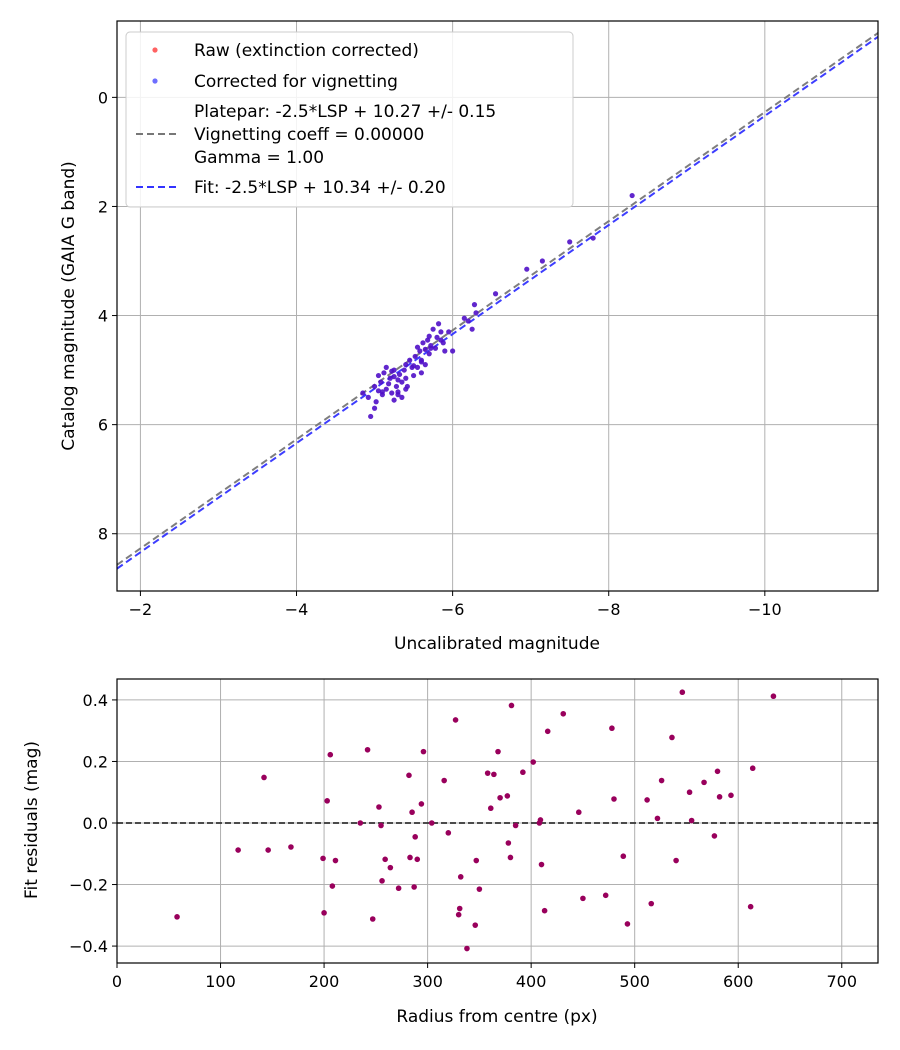  What do you see at coordinates (320, 188) in the screenshot?
I see `legend-fit-label: Fit: -2.5*LSP + 10.34 +/- 0.20` at bounding box center [320, 188].